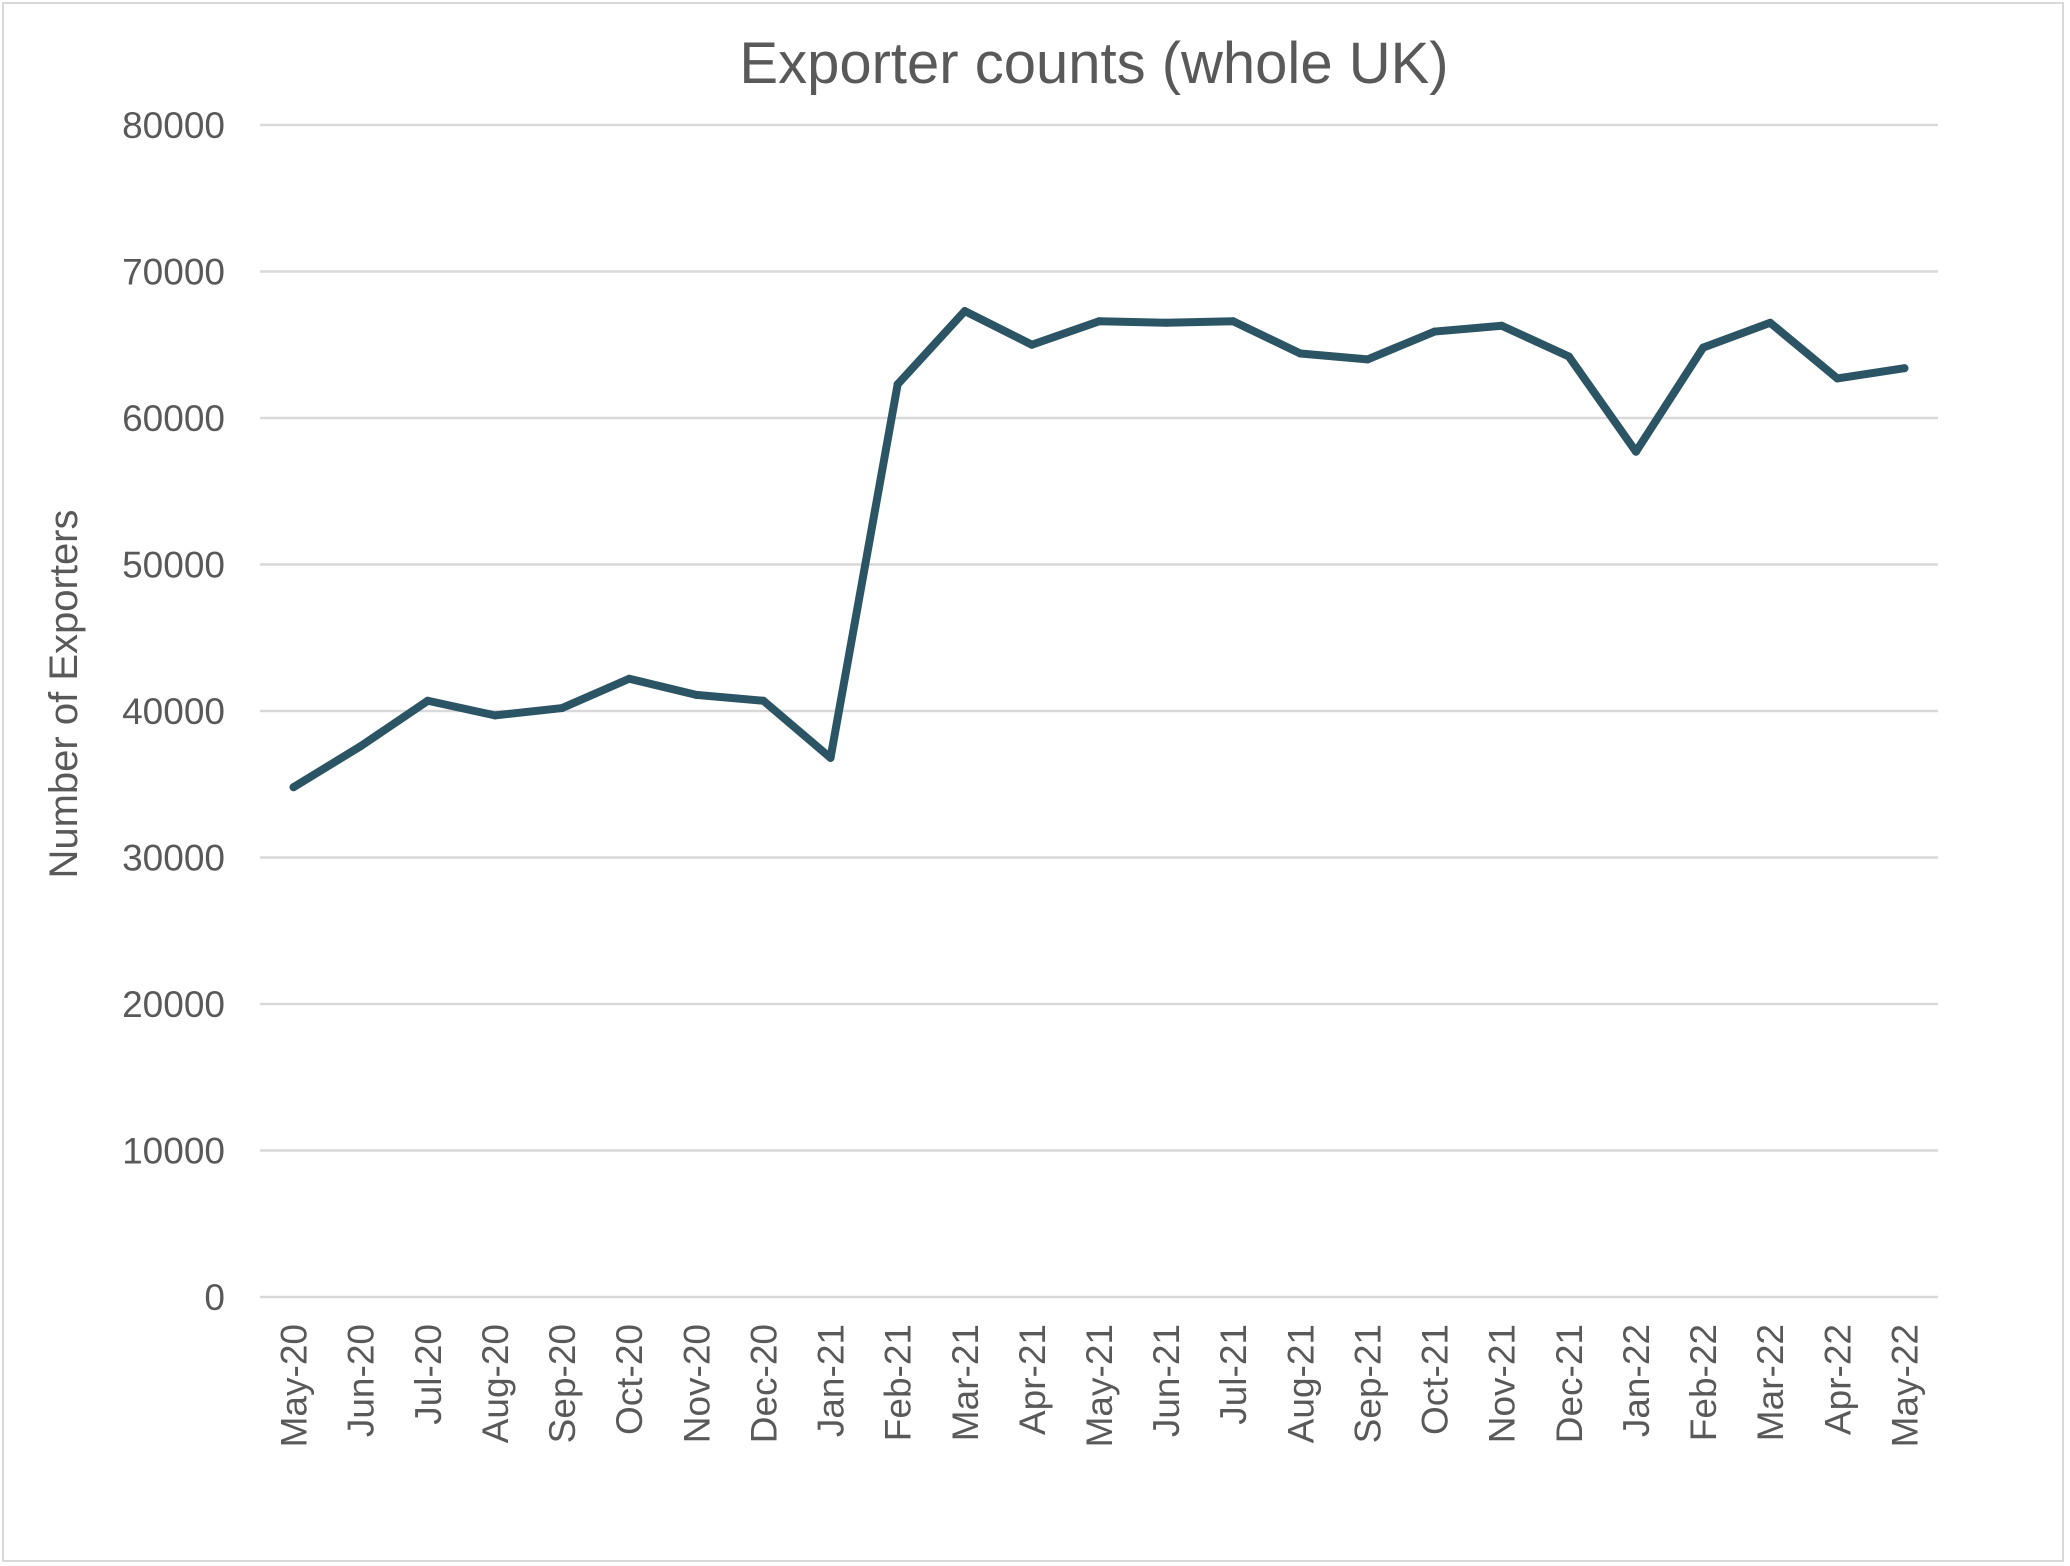 This screenshot has height=1566, width=2070. I want to click on y-tick-label-0: 0, so click(214, 1297).